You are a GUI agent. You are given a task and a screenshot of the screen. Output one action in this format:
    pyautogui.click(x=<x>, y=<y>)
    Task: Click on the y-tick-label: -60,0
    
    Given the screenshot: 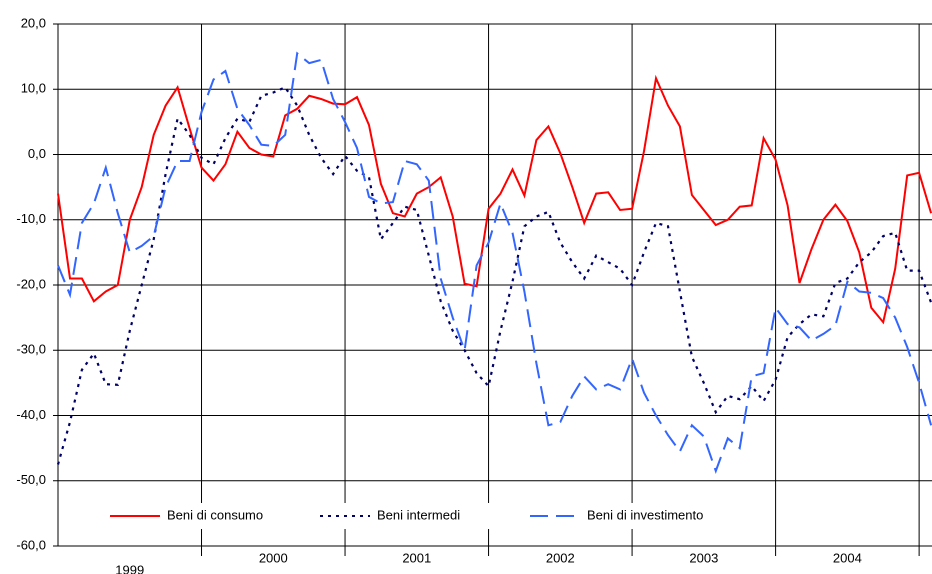 What is the action you would take?
    pyautogui.click(x=31, y=544)
    